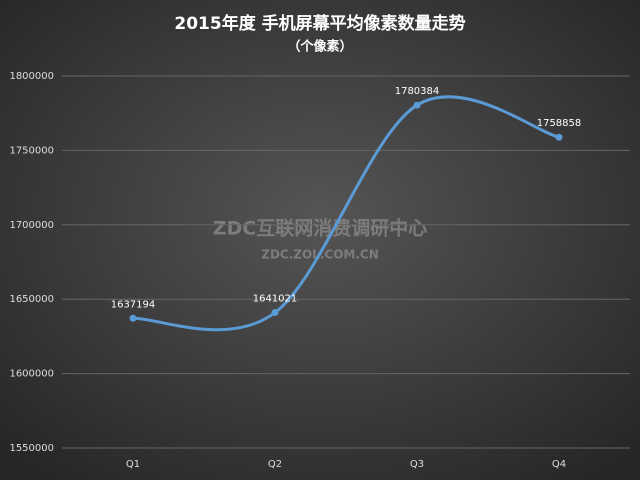  What do you see at coordinates (31, 374) in the screenshot?
I see `y-tick-label: 1600000` at bounding box center [31, 374].